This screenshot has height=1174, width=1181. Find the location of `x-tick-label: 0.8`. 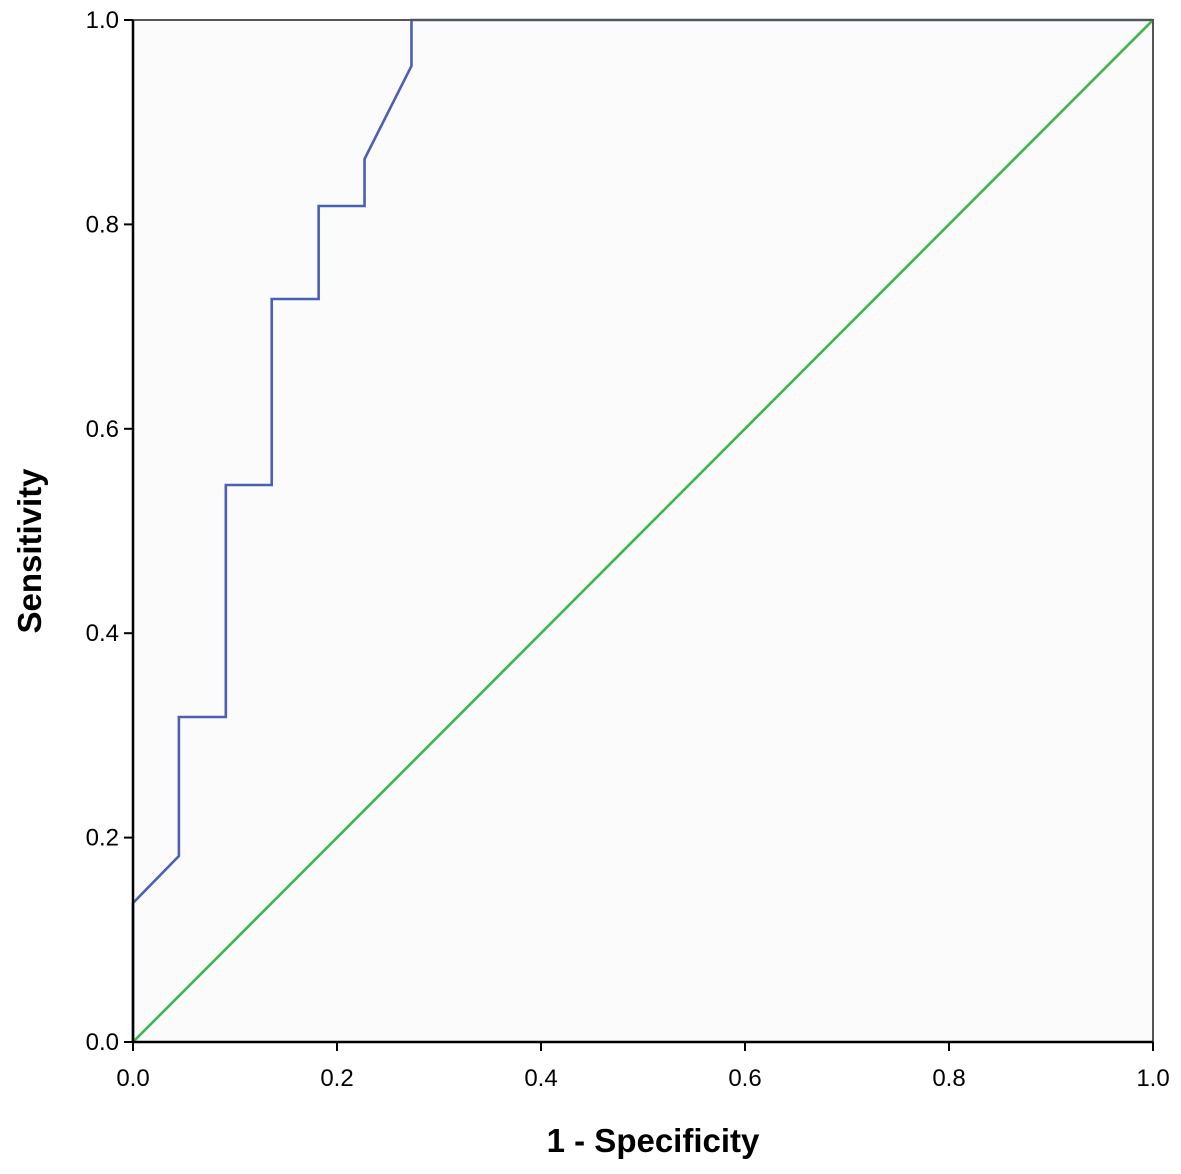

x-tick-label: 0.8 is located at coordinates (948, 1078).